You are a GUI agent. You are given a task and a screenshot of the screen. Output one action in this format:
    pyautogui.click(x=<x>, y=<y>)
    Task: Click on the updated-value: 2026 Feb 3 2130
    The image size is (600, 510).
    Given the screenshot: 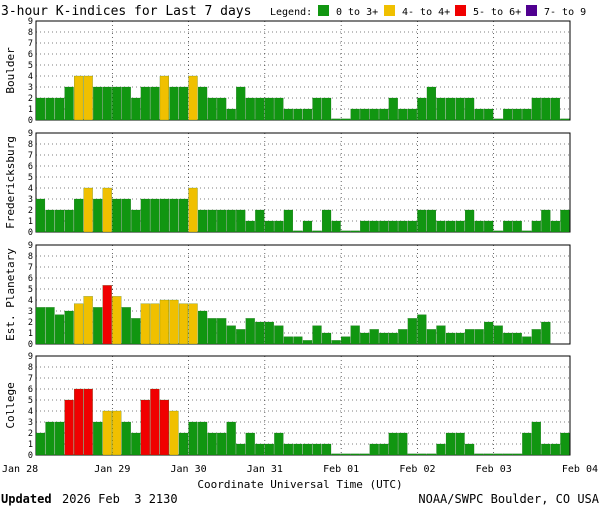 What is the action you would take?
    pyautogui.click(x=120, y=499)
    